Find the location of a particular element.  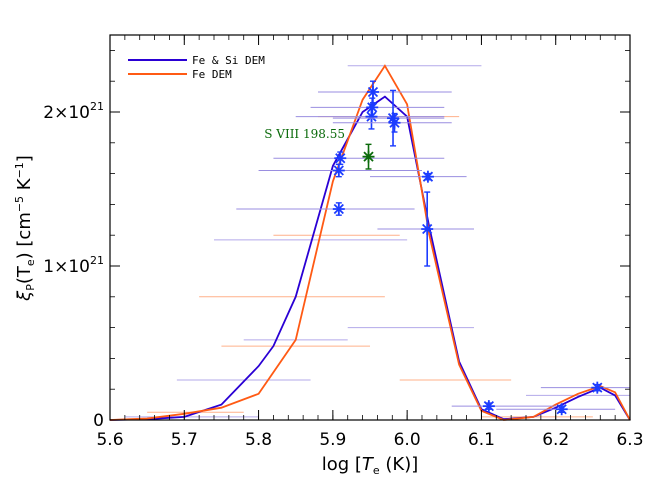

y-axis-title: ξP(Te) [cm−5 K−1] is located at coordinates (25, 228).